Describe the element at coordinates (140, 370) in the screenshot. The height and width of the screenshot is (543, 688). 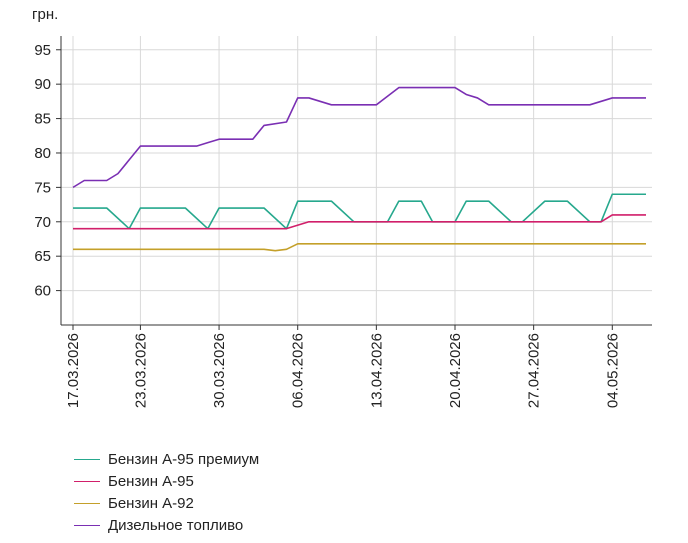
I see `x-tick-label: 23.03.2026` at that location.